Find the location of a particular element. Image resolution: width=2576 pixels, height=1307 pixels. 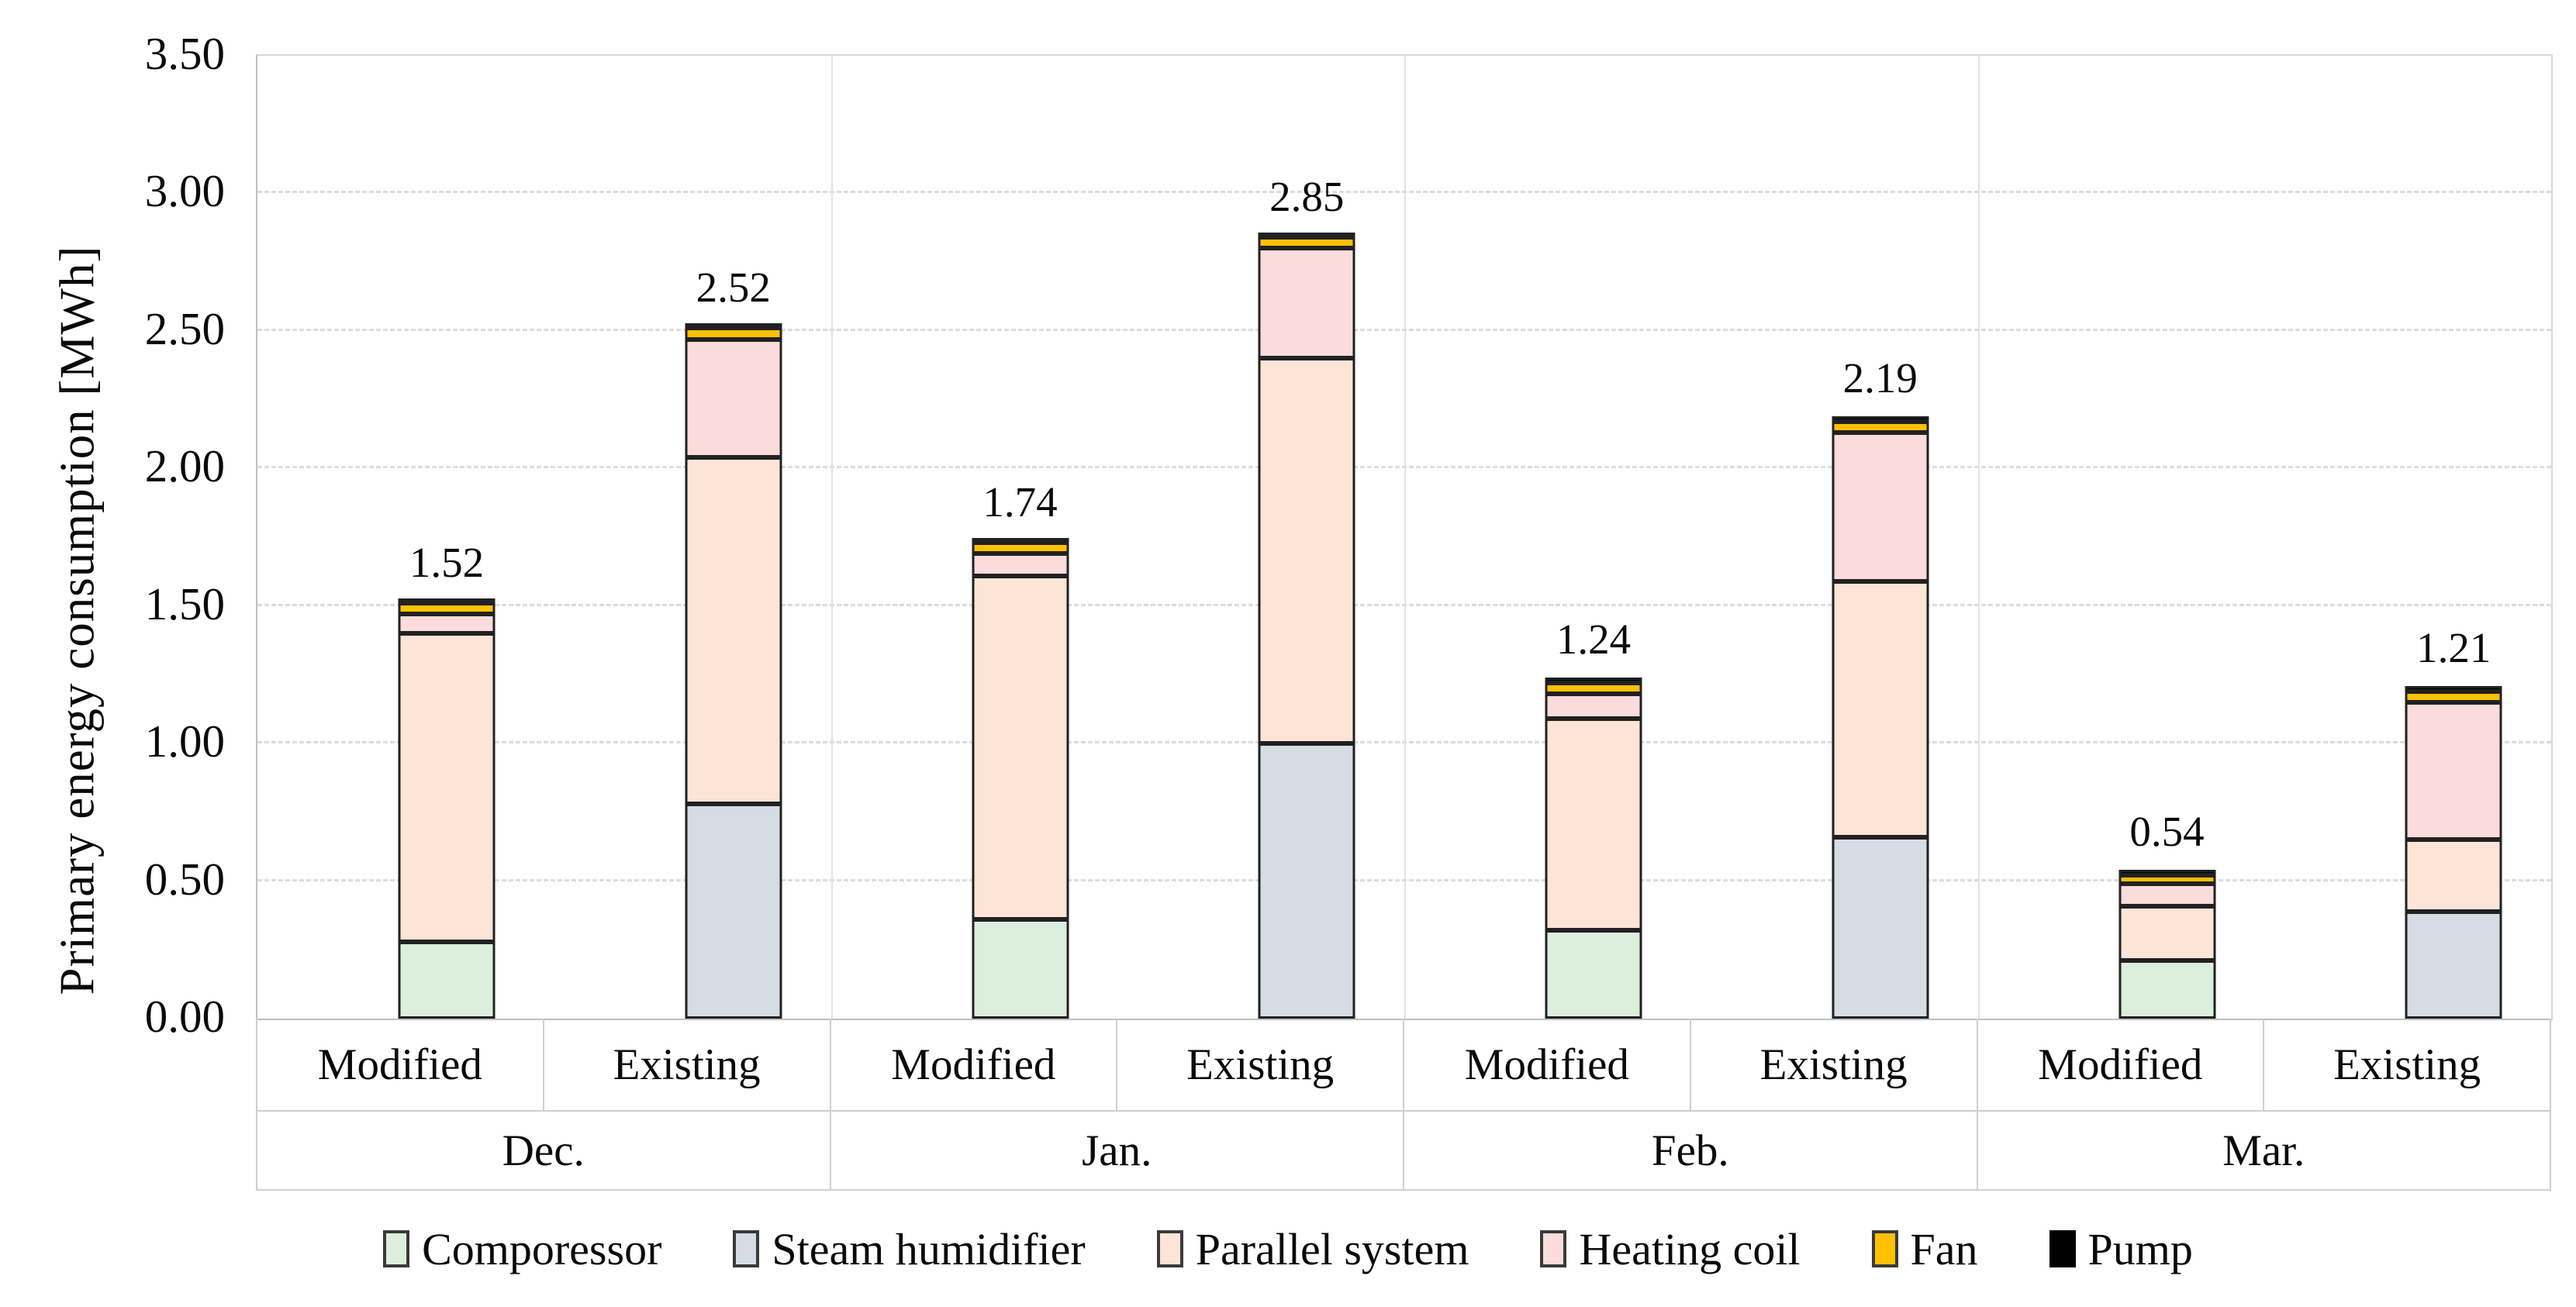

legend-label: Parallel system is located at coordinates (1332, 1248).